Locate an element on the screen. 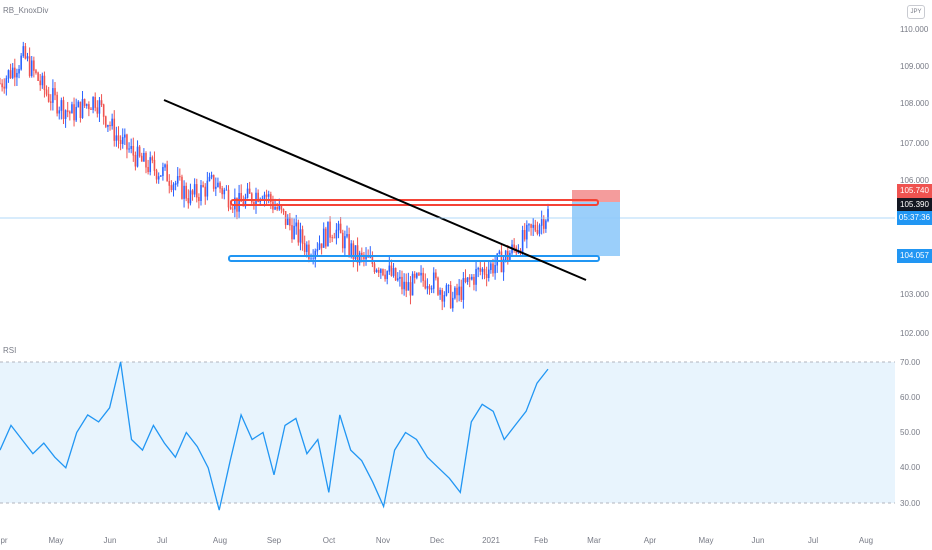 This screenshot has height=550, width=932. time-label: Oct is located at coordinates (329, 540).